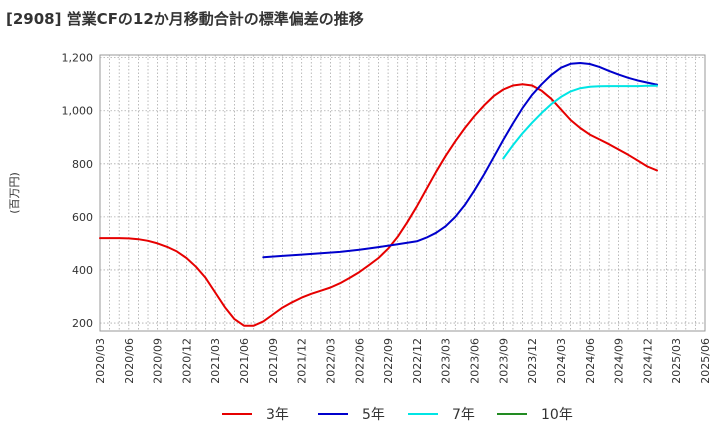 This screenshot has width=720, height=440. What do you see at coordinates (302, 361) in the screenshot?
I see `x-tick-label: 2021/12` at bounding box center [302, 361].